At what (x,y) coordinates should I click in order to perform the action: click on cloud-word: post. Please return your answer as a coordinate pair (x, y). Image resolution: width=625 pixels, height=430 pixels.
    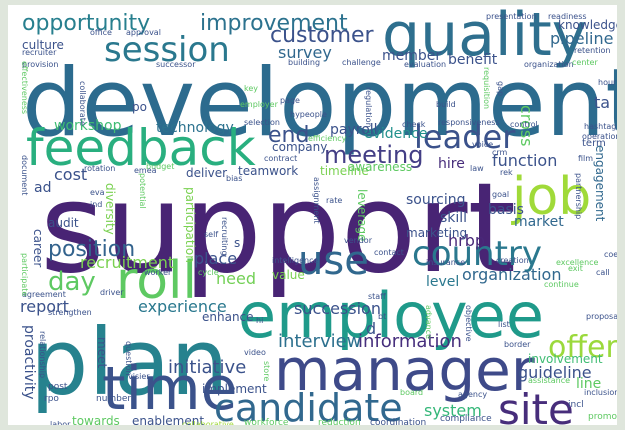
    Looking at the image, I should click on (58, 387).